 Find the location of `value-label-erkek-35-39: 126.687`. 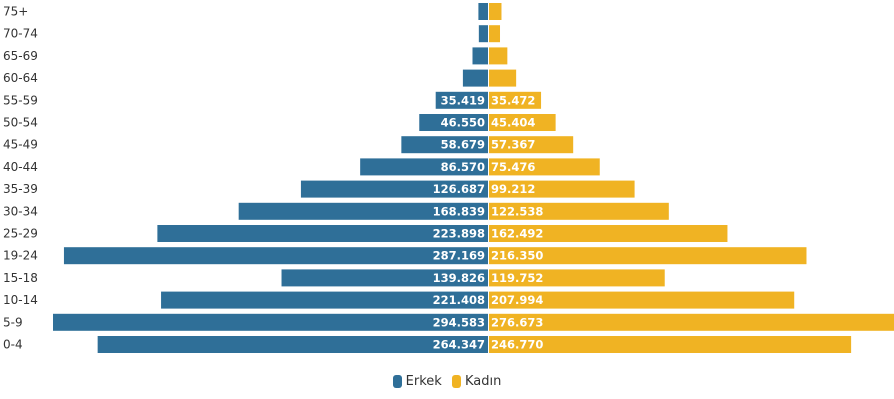

value-label-erkek-35-39: 126.687 is located at coordinates (459, 189).